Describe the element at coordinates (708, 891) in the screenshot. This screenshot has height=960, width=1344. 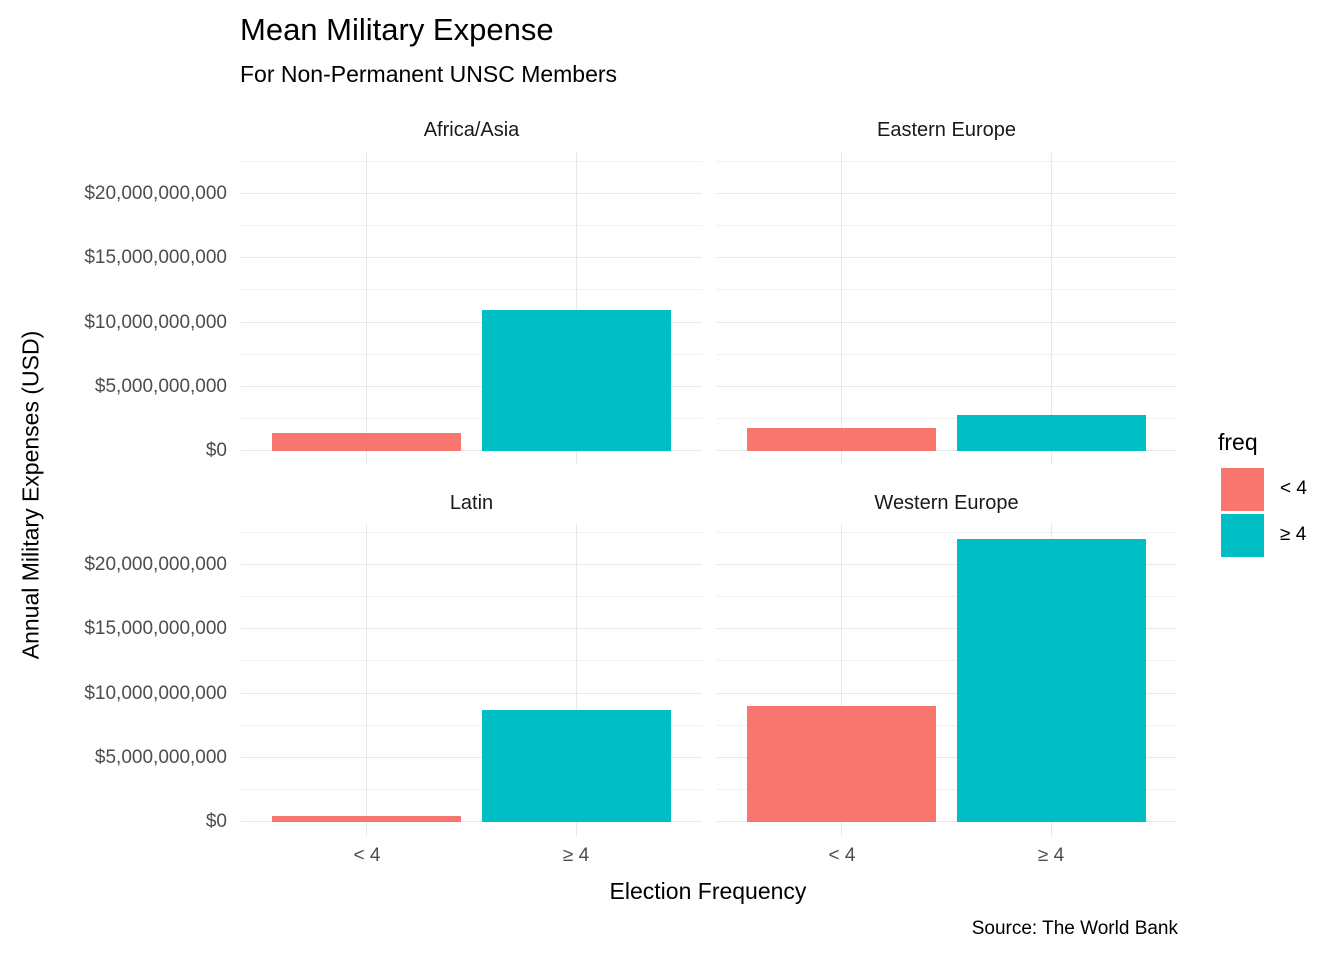
I see `x-axis-title: Election Frequency` at that location.